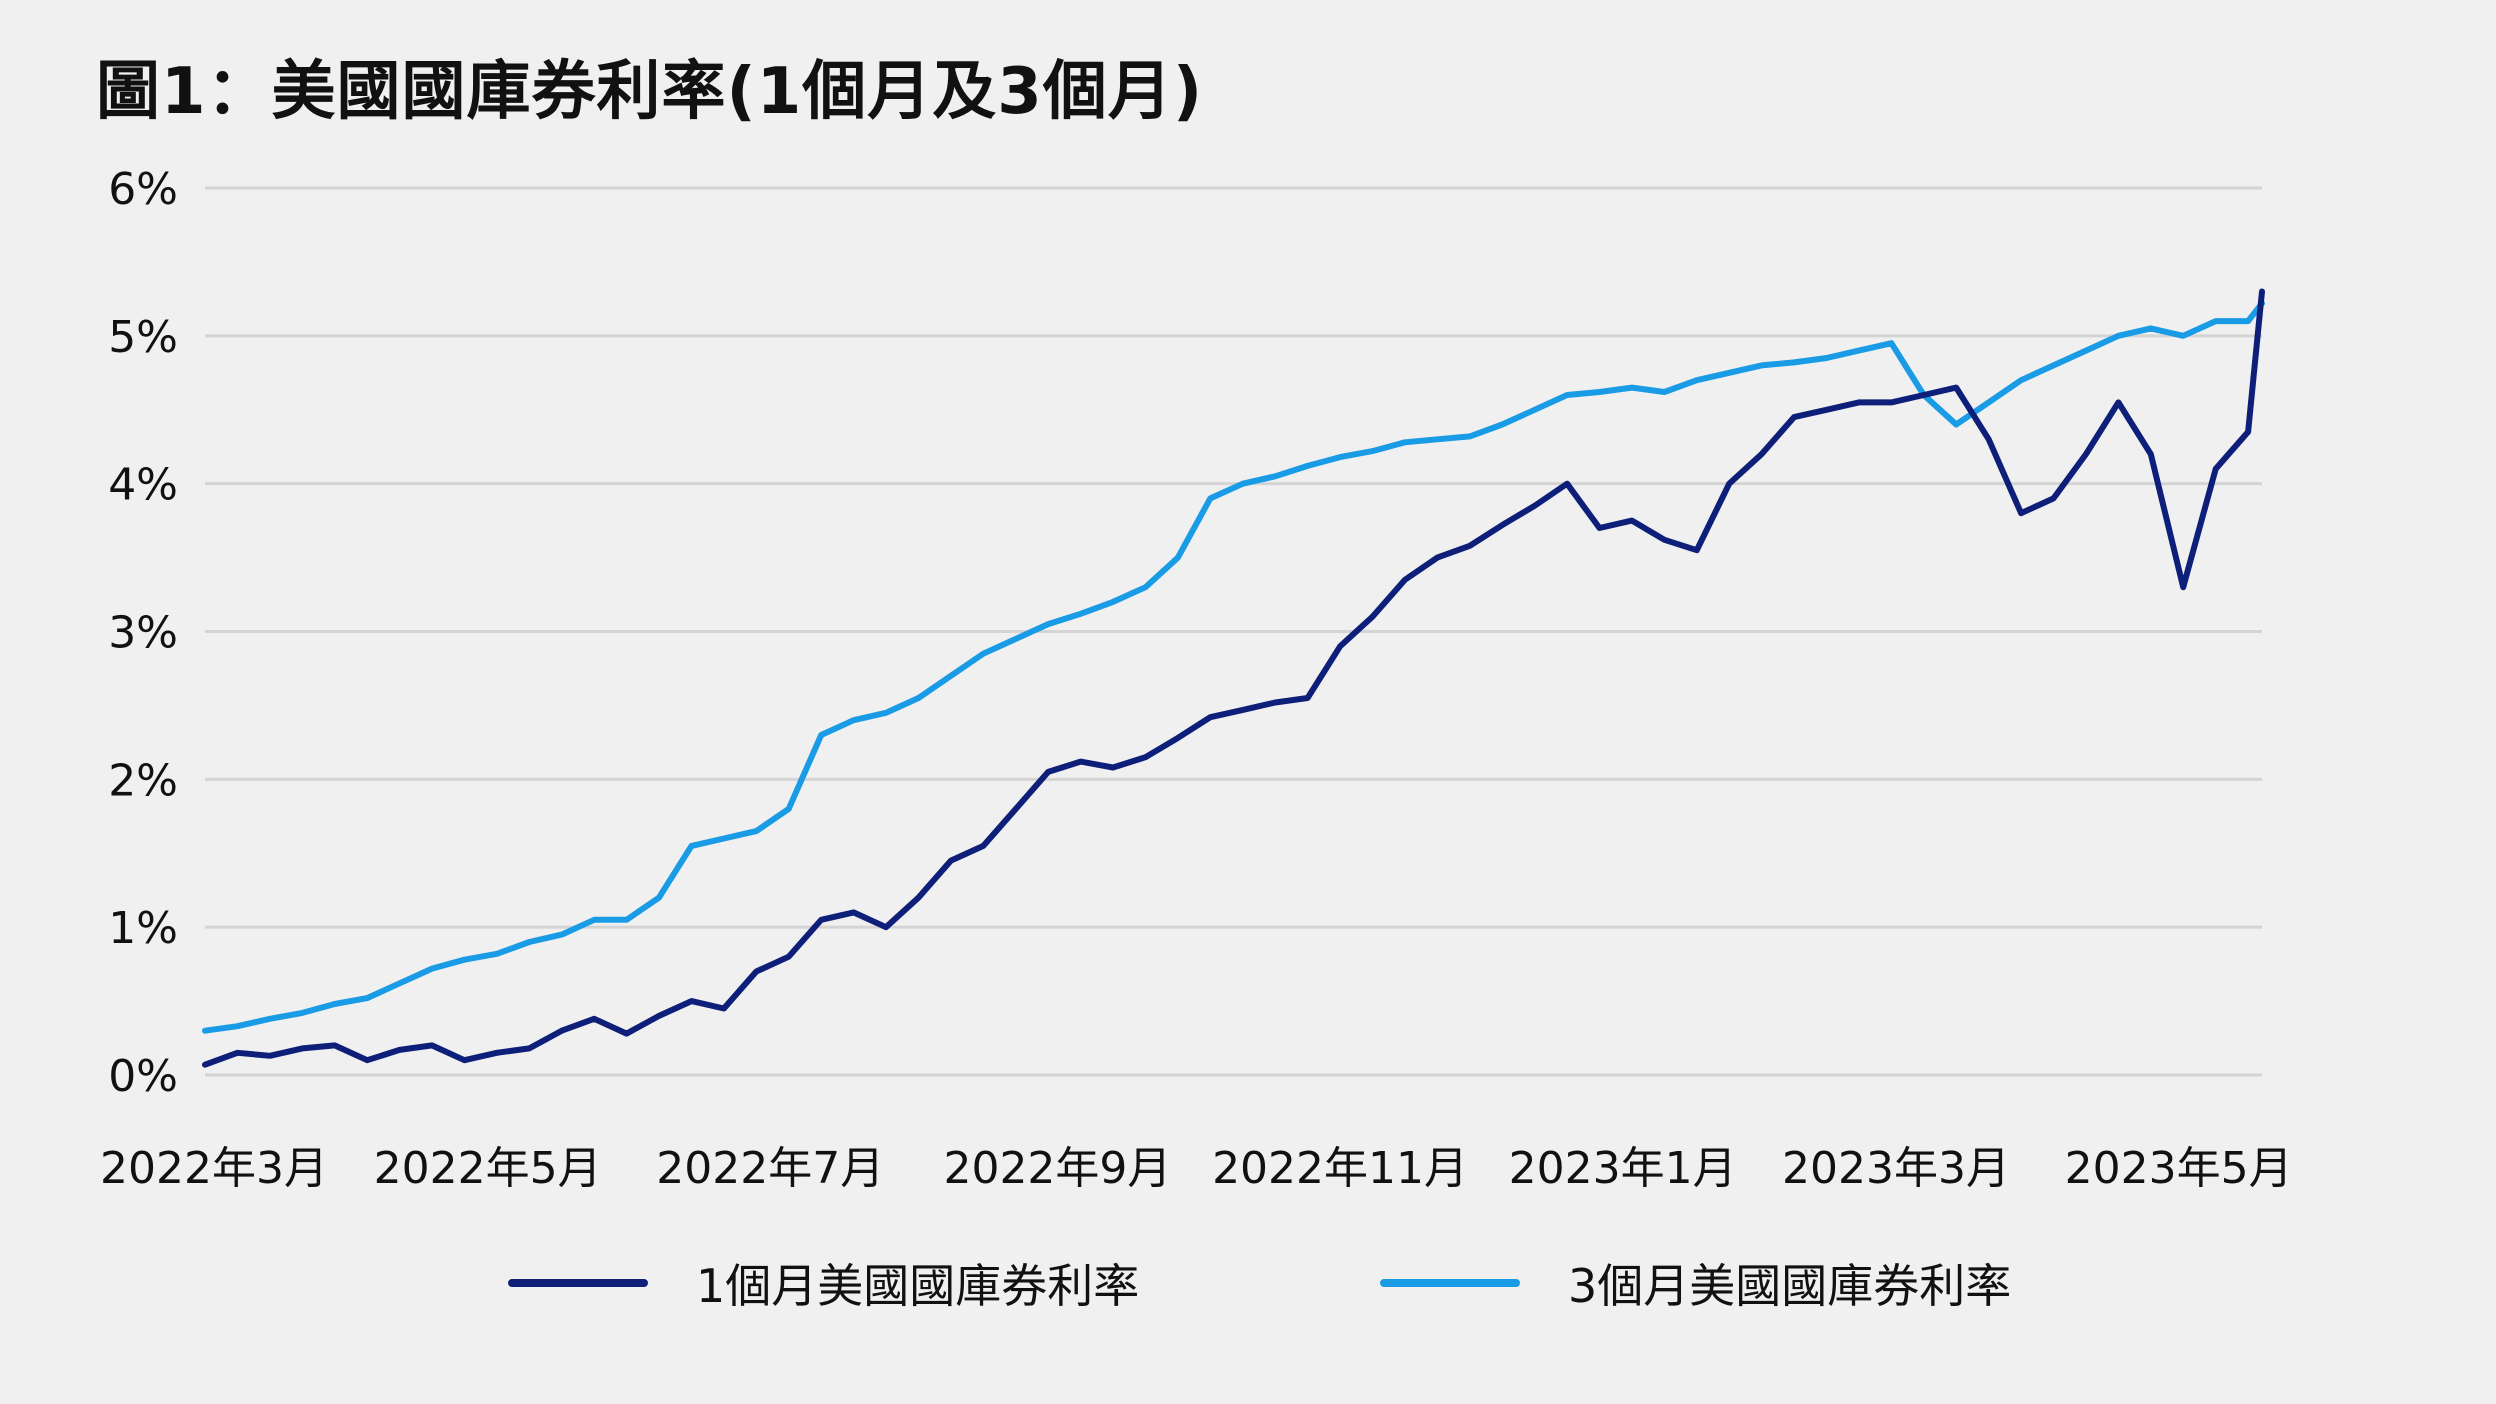 The image size is (2496, 1404). Describe the element at coordinates (1340, 1168) in the screenshot. I see `x-tick-label: 2022年11月` at that location.